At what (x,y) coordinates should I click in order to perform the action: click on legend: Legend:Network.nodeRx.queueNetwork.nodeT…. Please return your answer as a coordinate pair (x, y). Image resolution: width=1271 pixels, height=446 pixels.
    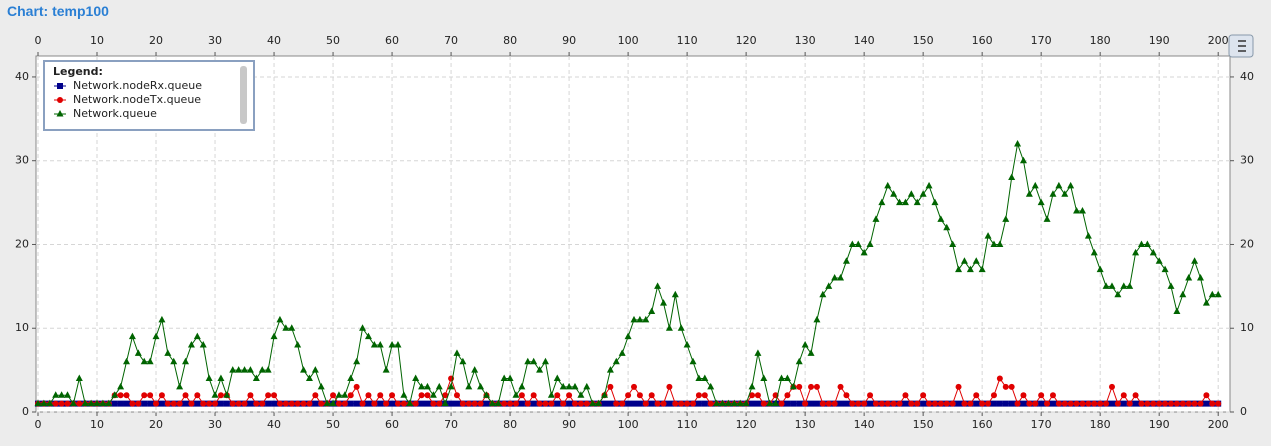
    Looking at the image, I should click on (149, 95).